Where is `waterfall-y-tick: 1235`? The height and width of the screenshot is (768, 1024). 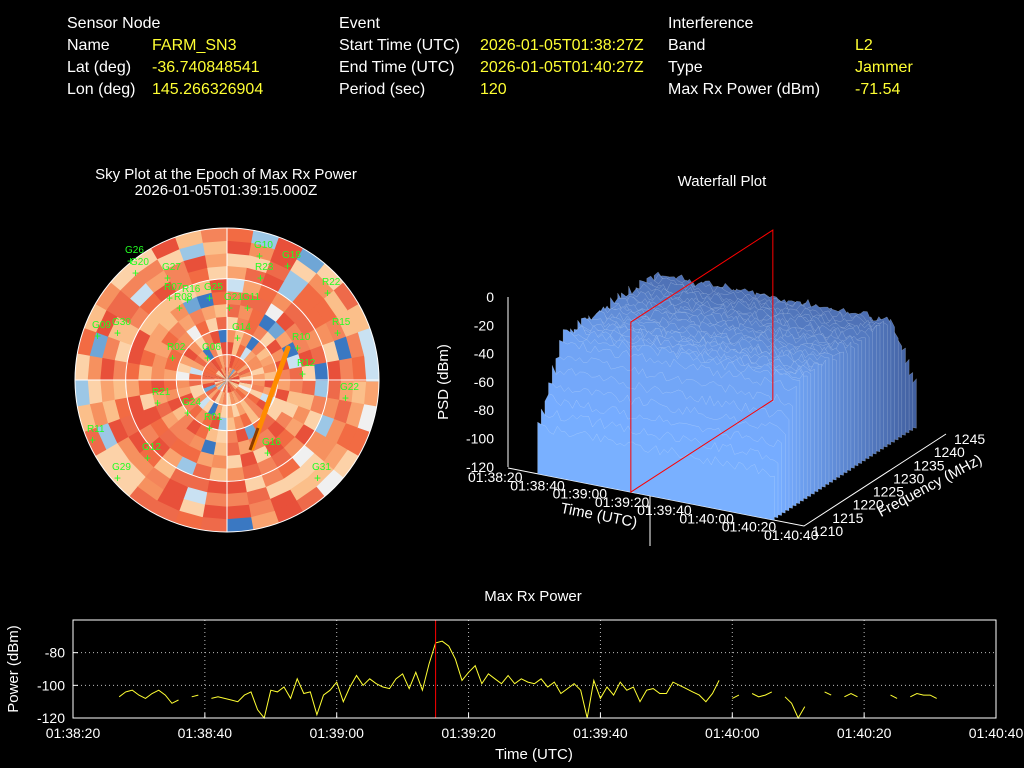
waterfall-y-tick: 1235 is located at coordinates (928, 465).